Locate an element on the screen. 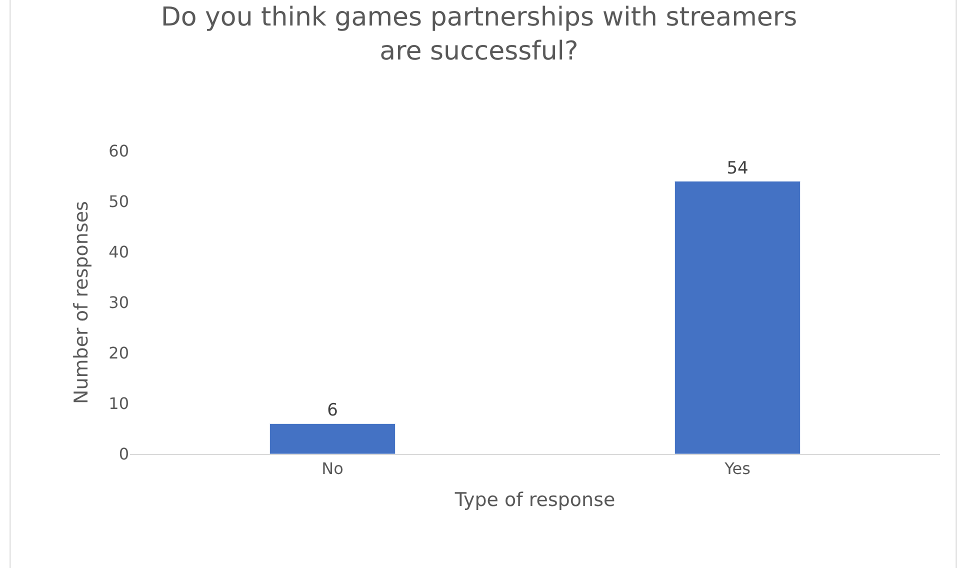 The height and width of the screenshot is (568, 958). data-label: 54 is located at coordinates (737, 168).